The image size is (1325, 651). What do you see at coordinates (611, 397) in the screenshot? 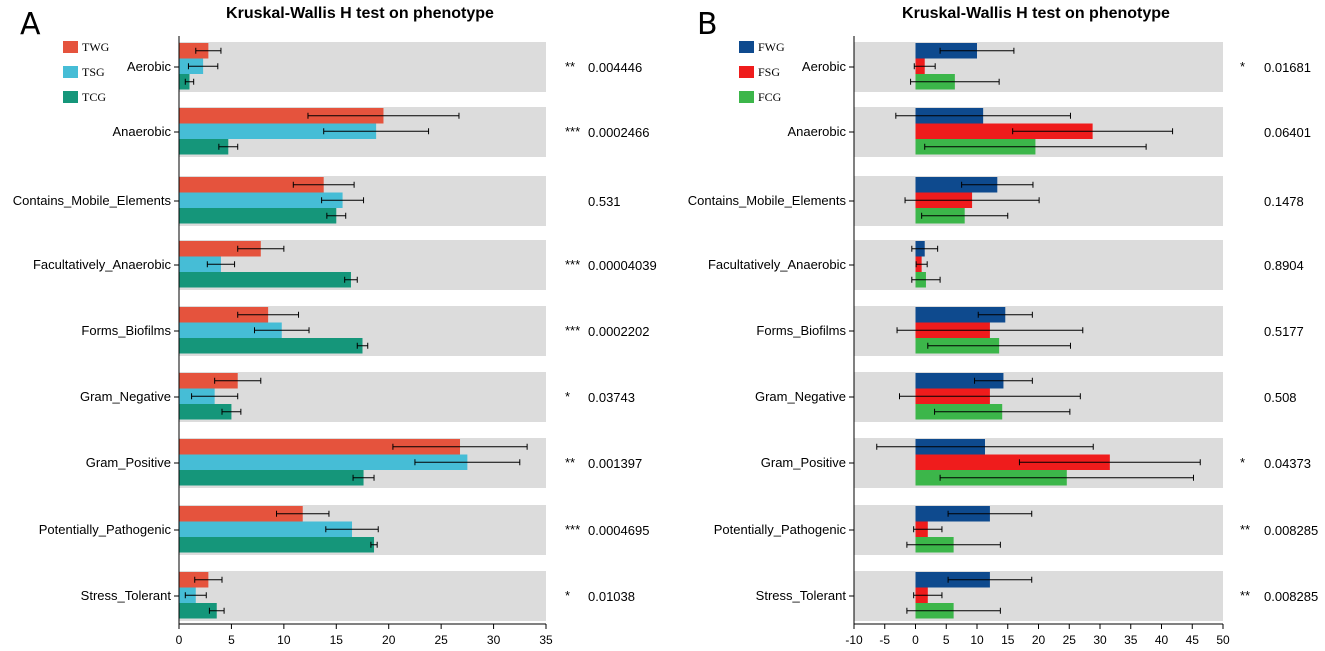
I see `p-value-a-5: 0.03743` at bounding box center [611, 397].